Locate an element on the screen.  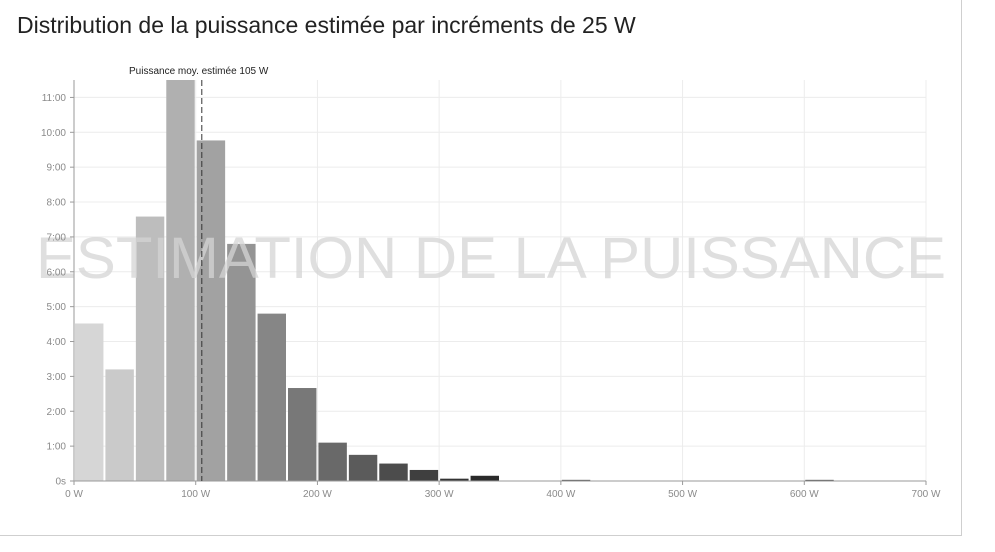
x-tick-label: 600 W is located at coordinates (804, 494).